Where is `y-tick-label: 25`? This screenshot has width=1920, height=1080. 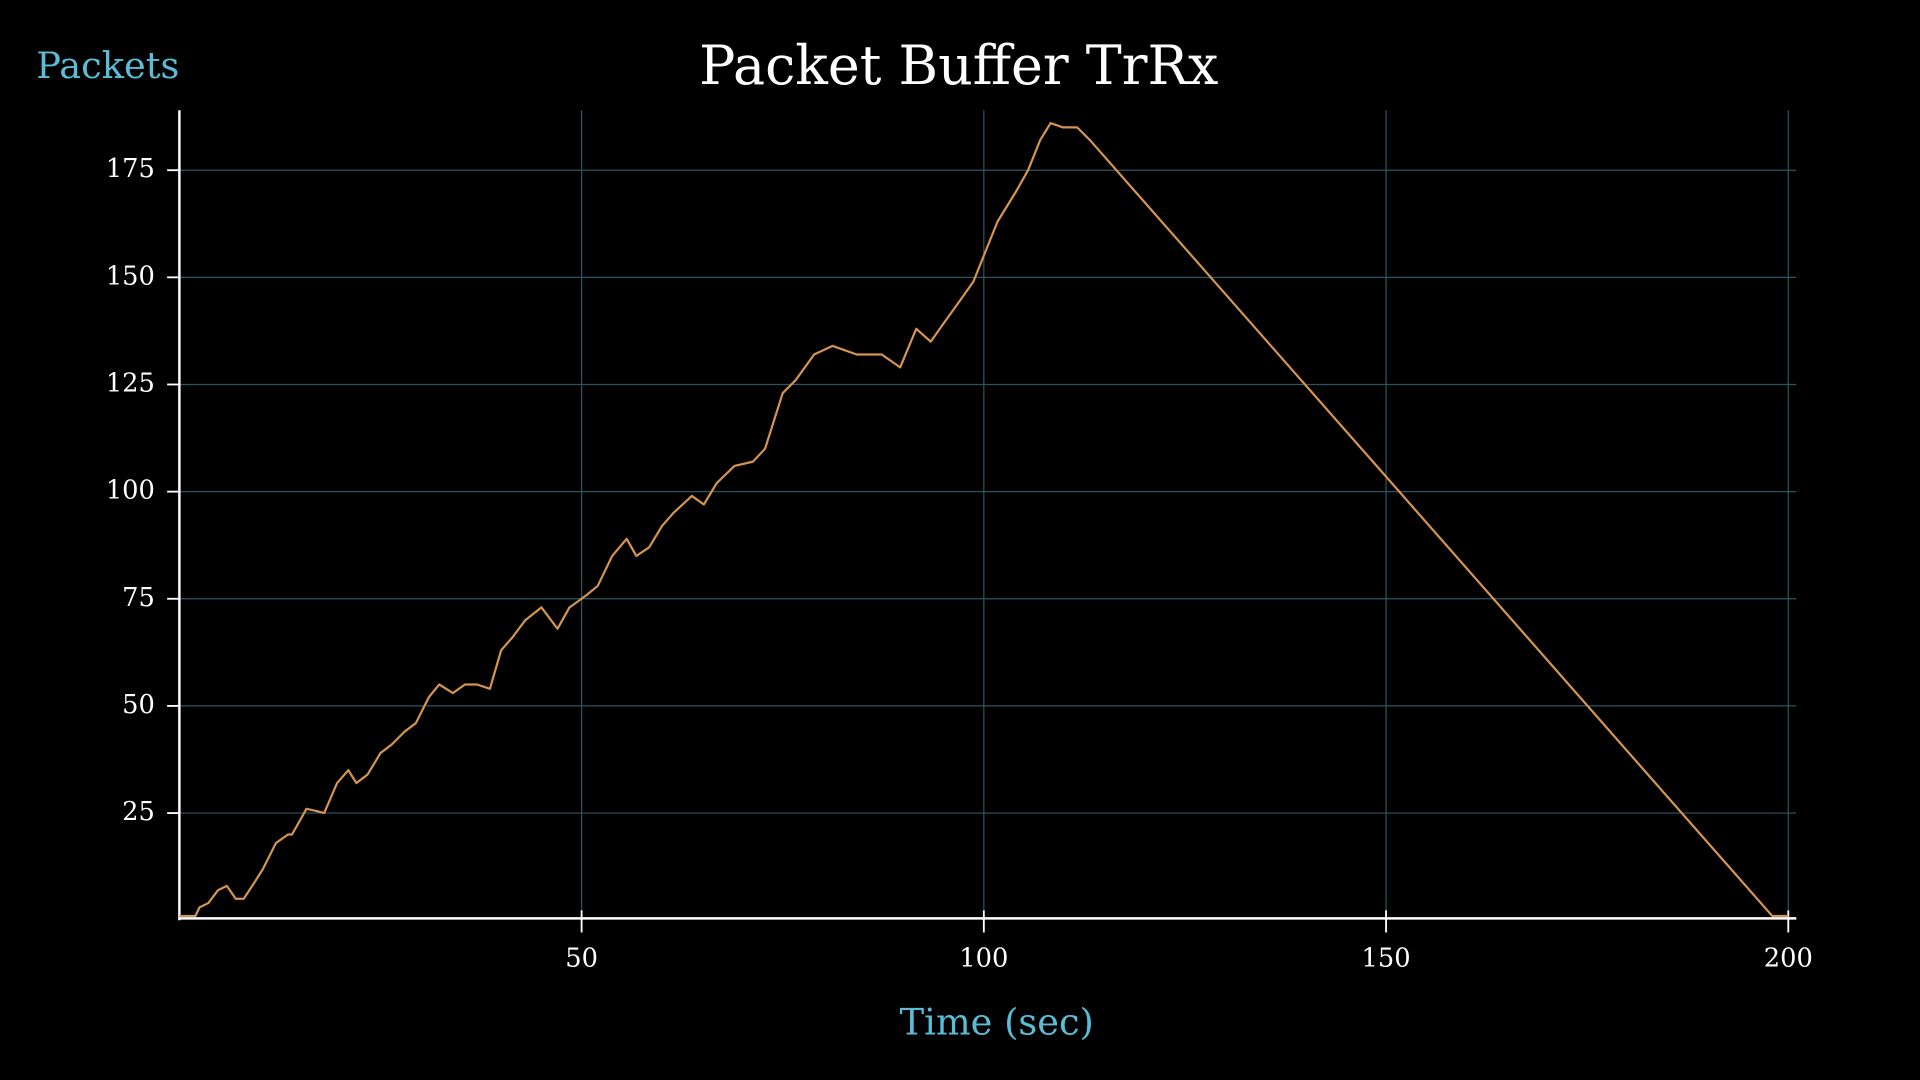 y-tick-label: 25 is located at coordinates (138, 812).